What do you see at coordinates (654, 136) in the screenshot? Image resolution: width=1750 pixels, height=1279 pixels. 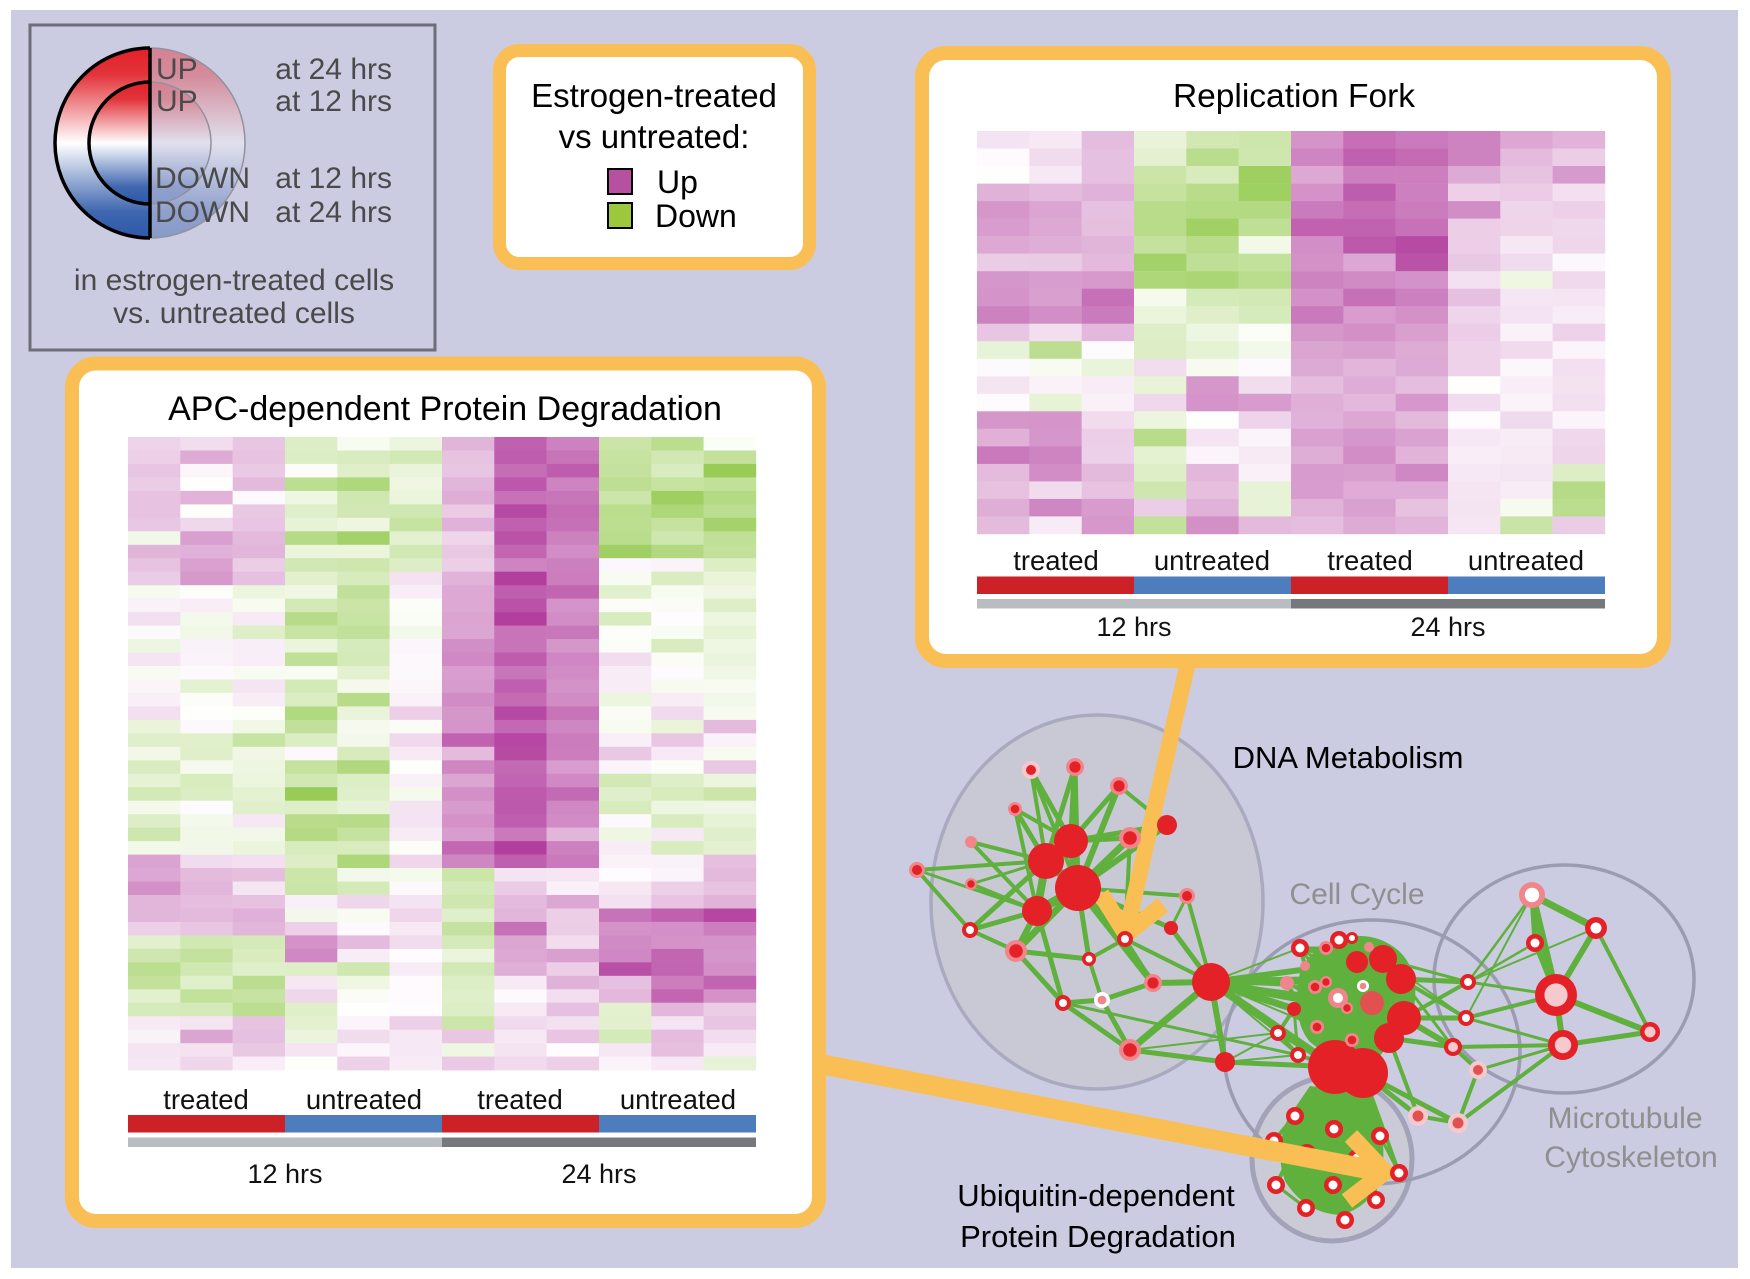 I see `svg-text: vs untreated:` at bounding box center [654, 136].